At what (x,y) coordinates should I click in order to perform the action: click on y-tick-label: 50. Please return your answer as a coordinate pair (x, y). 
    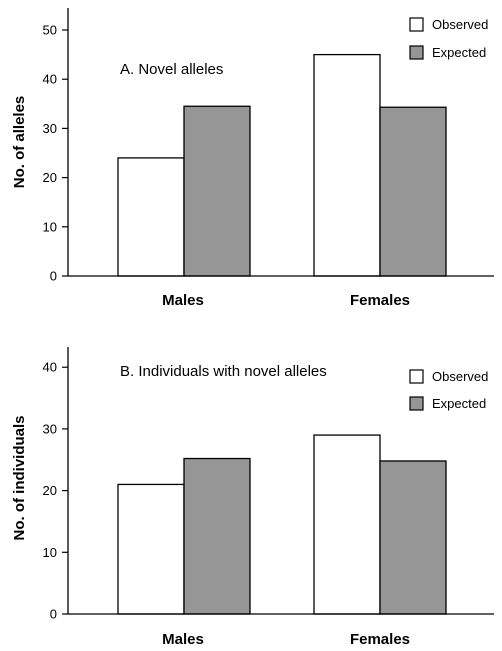
    Looking at the image, I should click on (50, 30).